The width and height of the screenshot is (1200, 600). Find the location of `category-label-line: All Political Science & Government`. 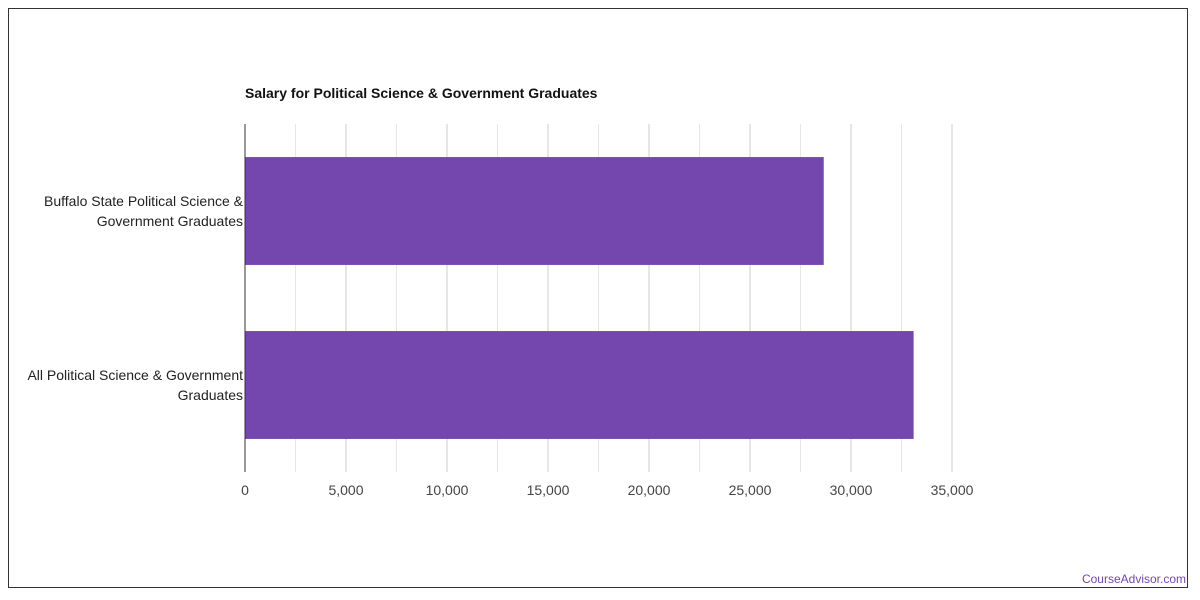

category-label-line: All Political Science & Government is located at coordinates (135, 375).